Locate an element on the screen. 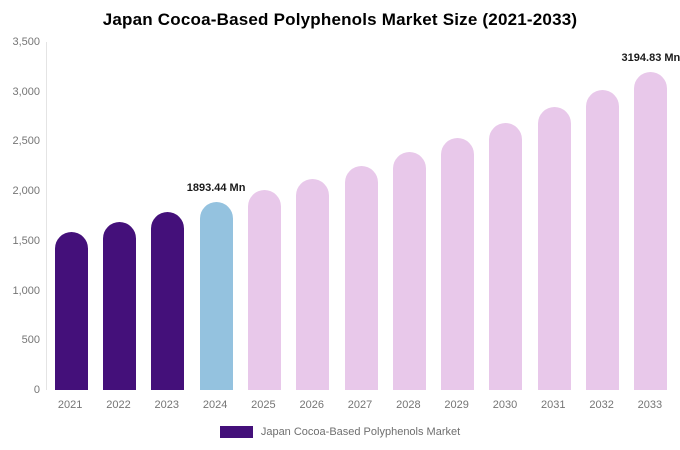  legend-label: Japan Cocoa-Based Polyphenols Market is located at coordinates (360, 432).